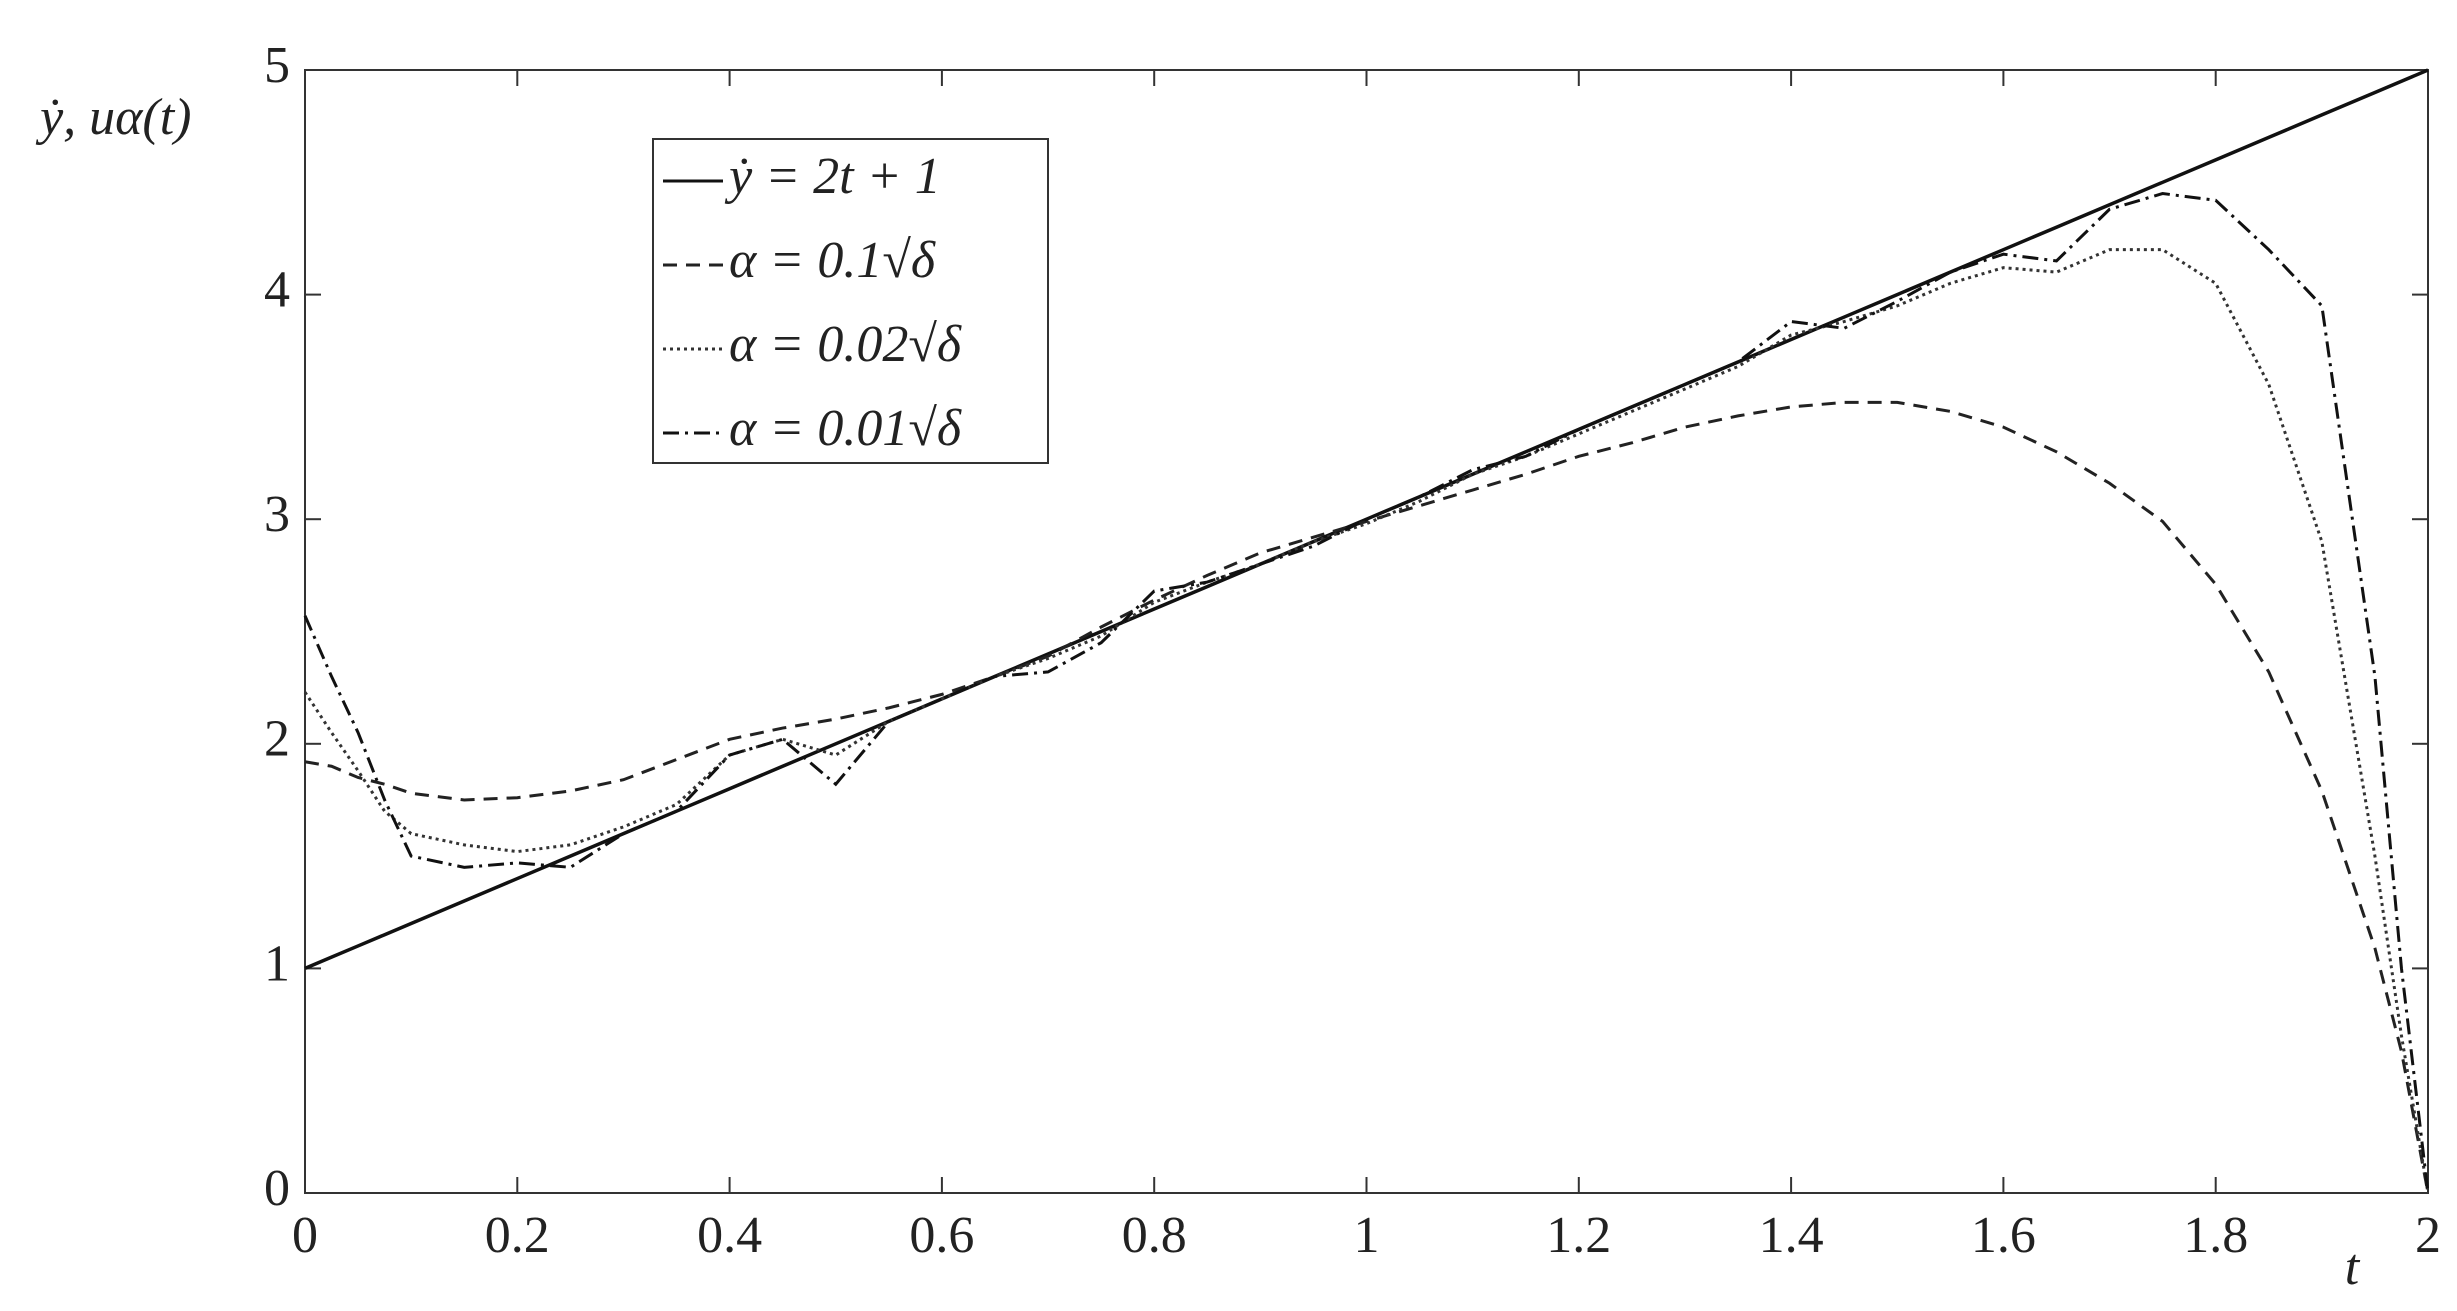 This screenshot has height=1311, width=2457. I want to click on legend: ẏ = 2t + 1 α = 0.1√δ α = 0.02√δ α = 0.01√δ, so click(850, 301).